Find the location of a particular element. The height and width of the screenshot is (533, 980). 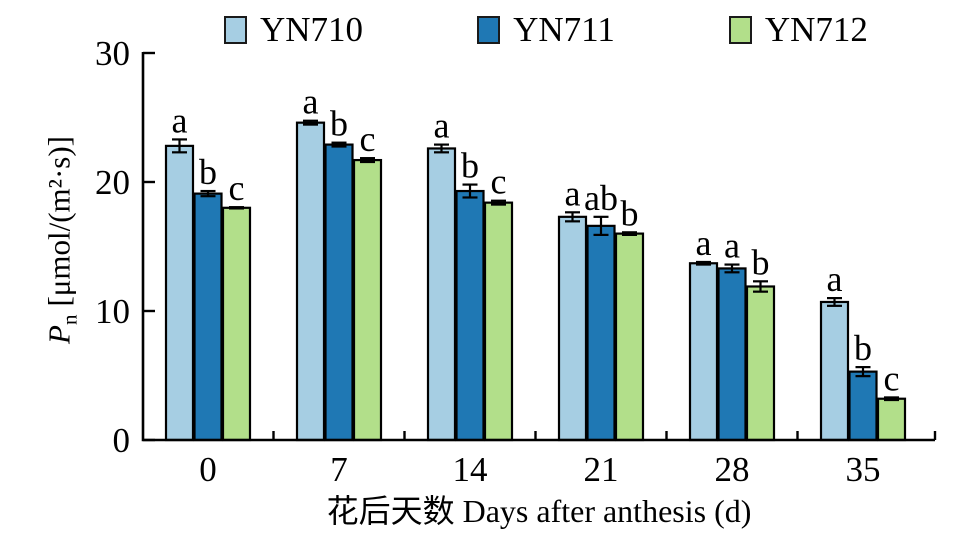

legend-item-yn710: YN710 is located at coordinates (293, 29).